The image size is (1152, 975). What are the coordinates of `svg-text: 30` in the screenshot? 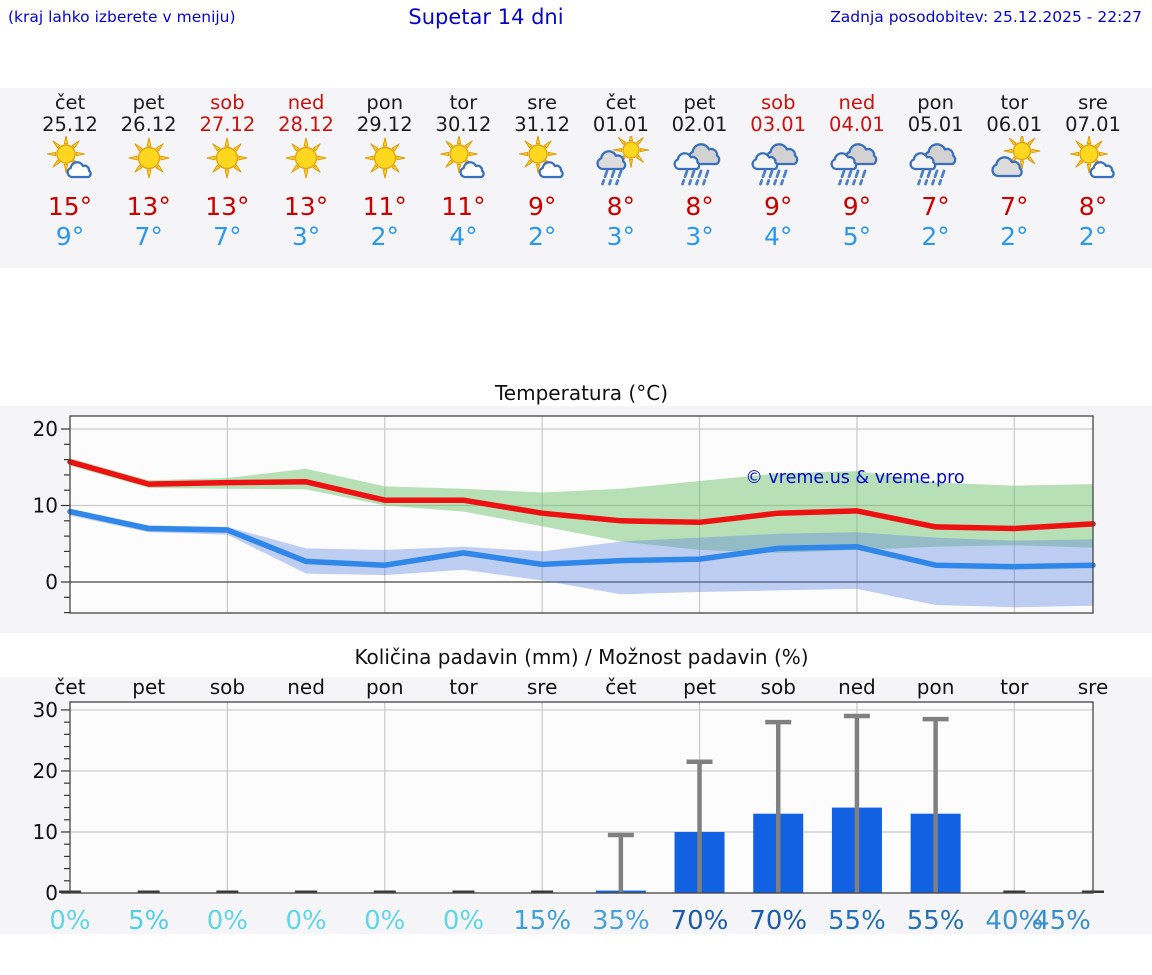 It's located at (45, 710).